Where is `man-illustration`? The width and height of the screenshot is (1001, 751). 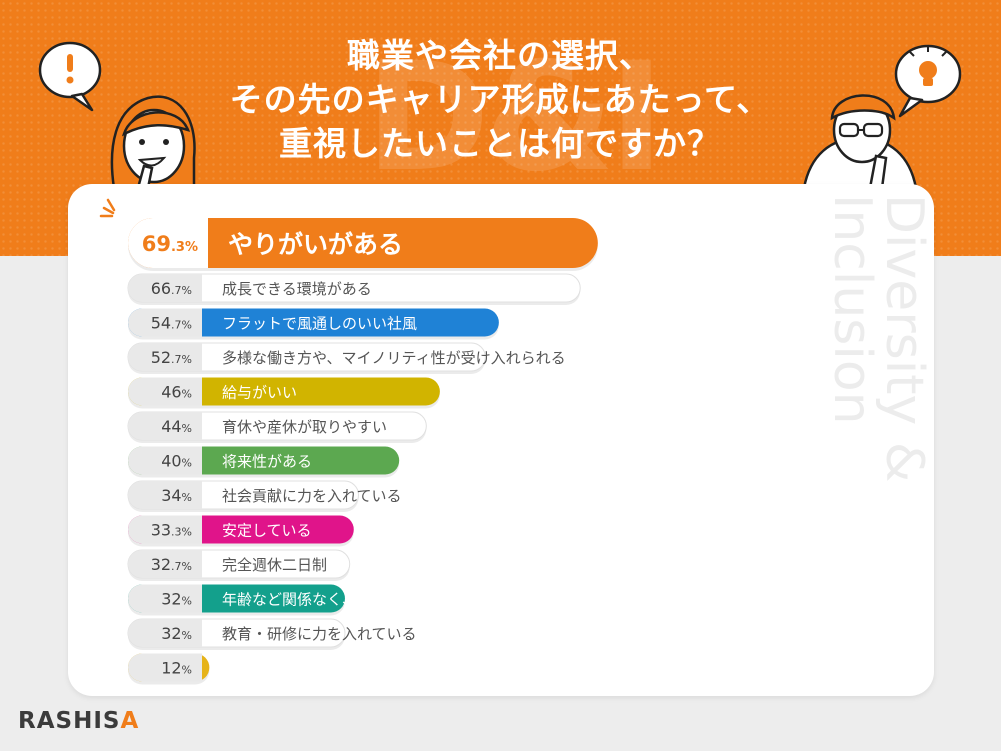 man-illustration is located at coordinates (882, 116).